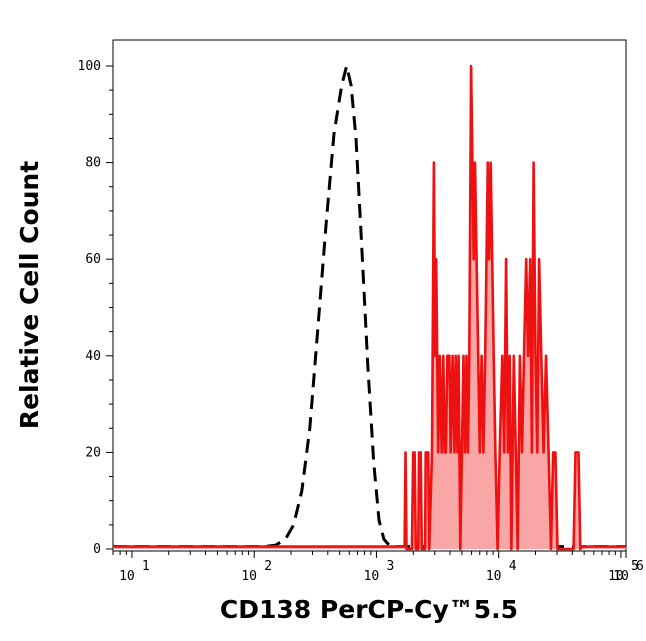 This screenshot has width=646, height=641. I want to click on x-minor-ticks, so click(364, 553).